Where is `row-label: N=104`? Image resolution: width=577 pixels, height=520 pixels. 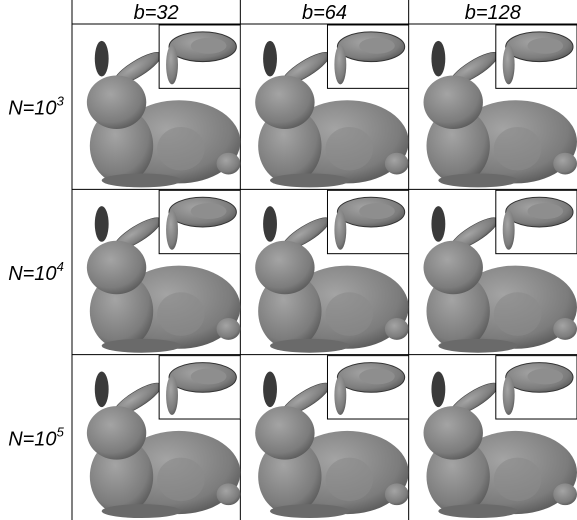
row-label: N=104 is located at coordinates (36, 272).